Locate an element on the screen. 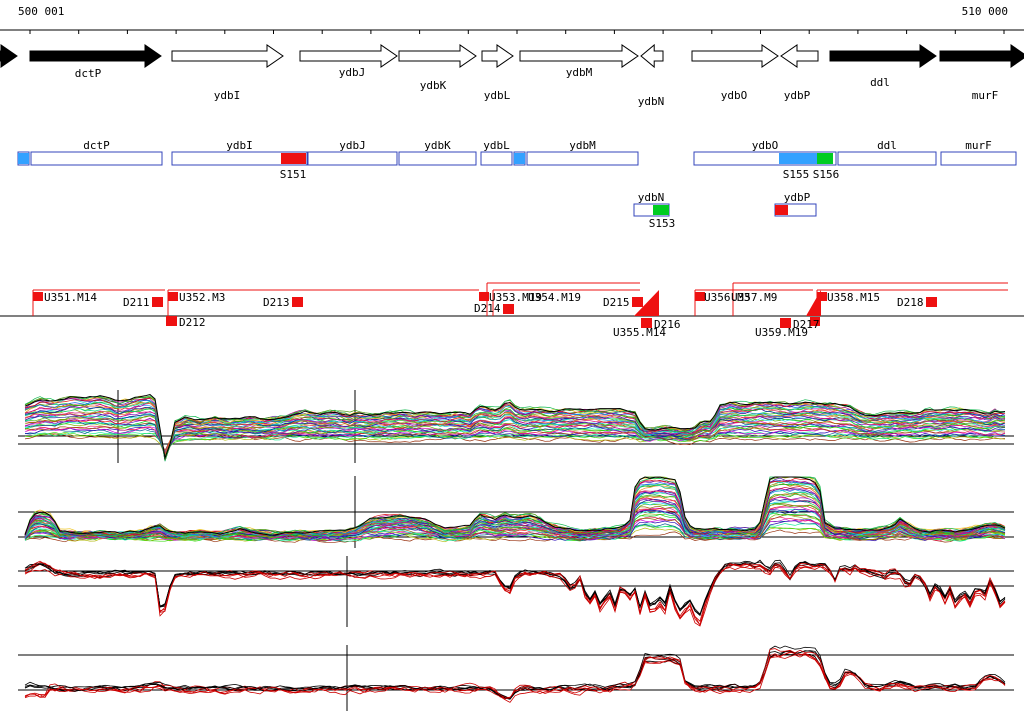 This screenshot has width=1024, height=714. gene-arrow-label-ydbP: ydbP is located at coordinates (797, 95).